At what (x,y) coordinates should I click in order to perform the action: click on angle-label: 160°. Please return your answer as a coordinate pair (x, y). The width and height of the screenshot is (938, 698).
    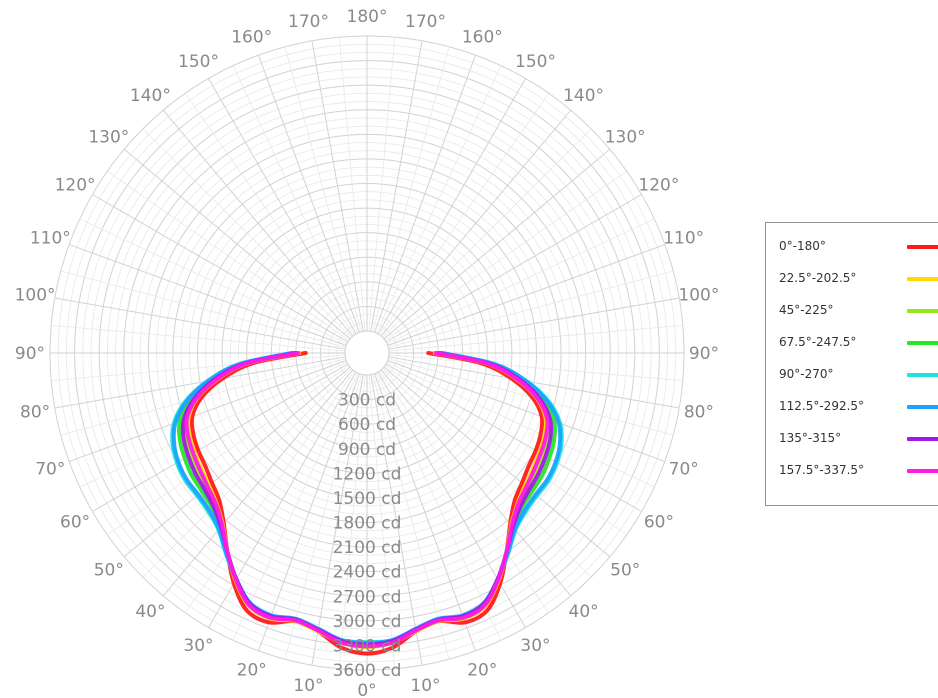
    Looking at the image, I should click on (251, 37).